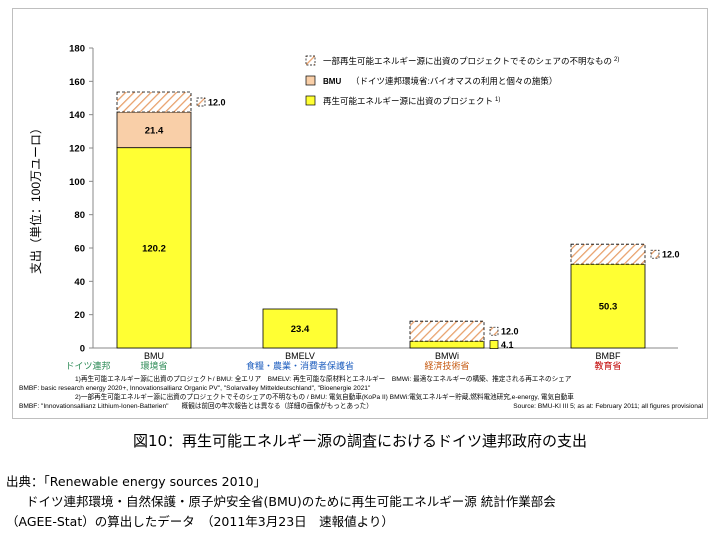  I want to click on y-tick-label: 40, so click(79, 282).